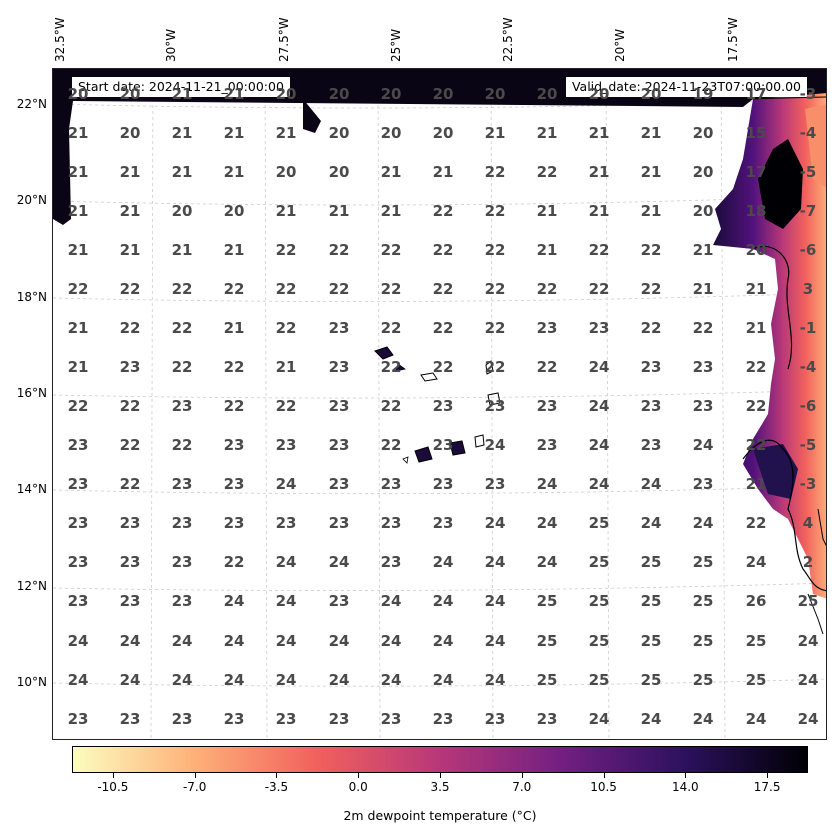  I want to click on grid-value: -3, so click(808, 484).